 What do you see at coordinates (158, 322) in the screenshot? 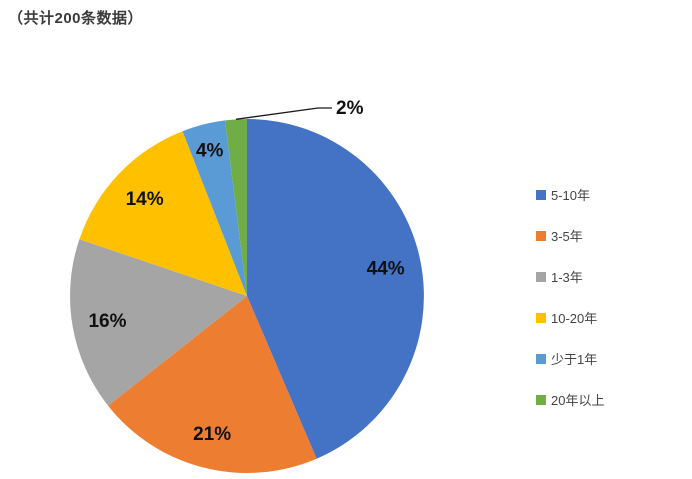
I see `pie-slice-1-3年` at bounding box center [158, 322].